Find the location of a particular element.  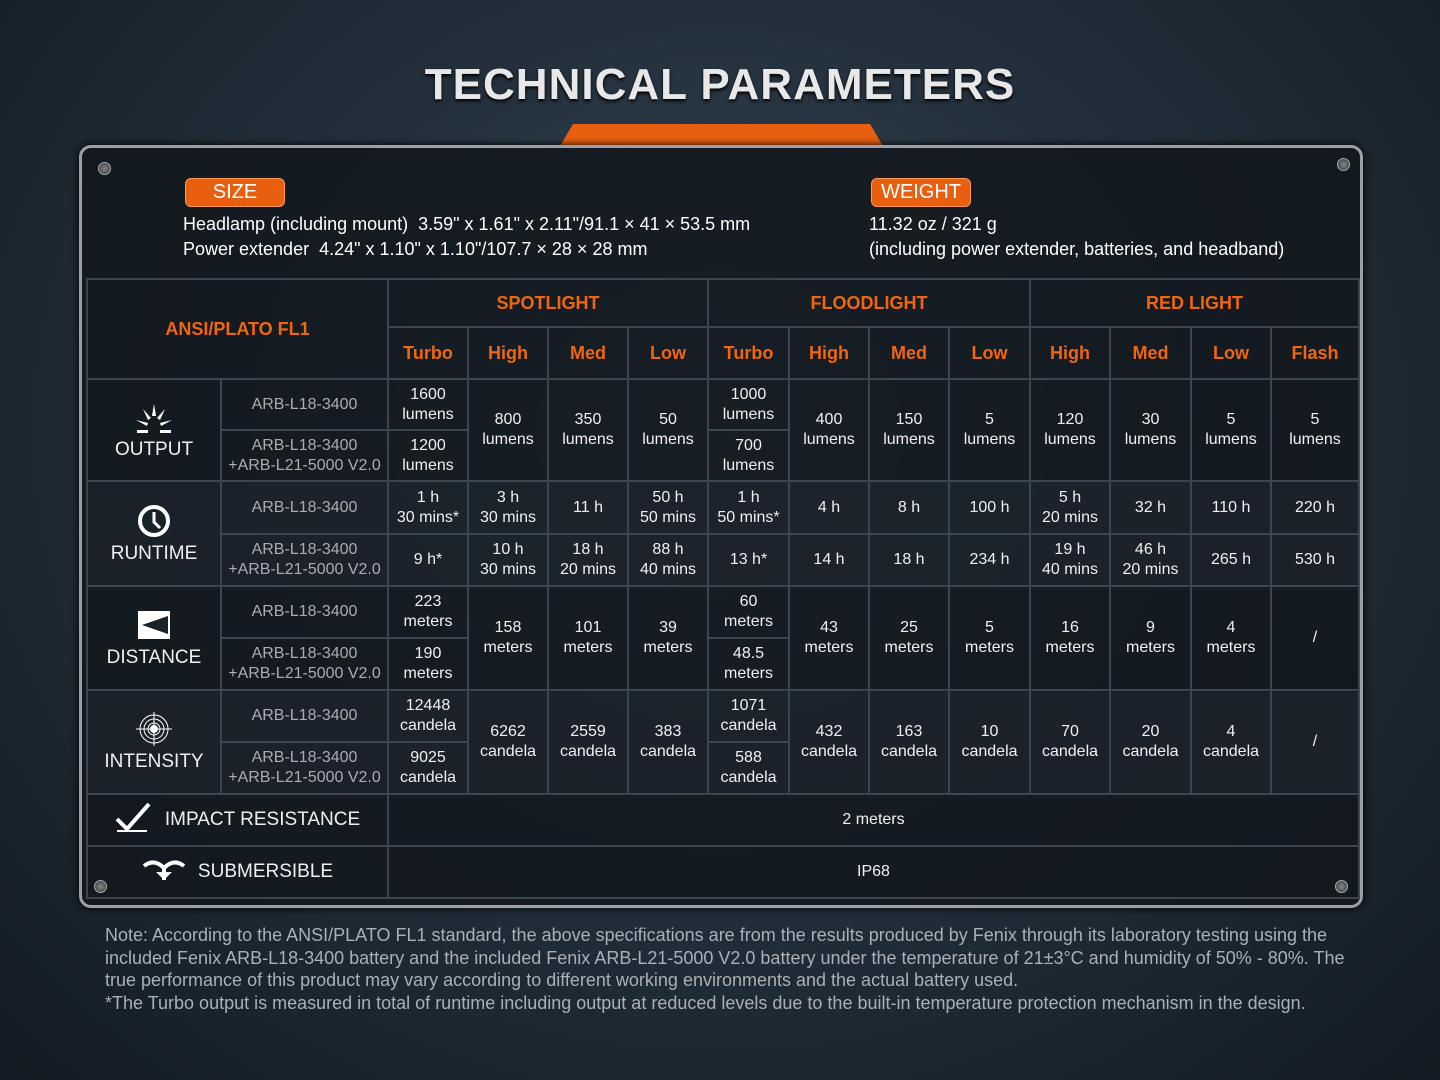

value-cell: 50 lumens is located at coordinates (668, 430).